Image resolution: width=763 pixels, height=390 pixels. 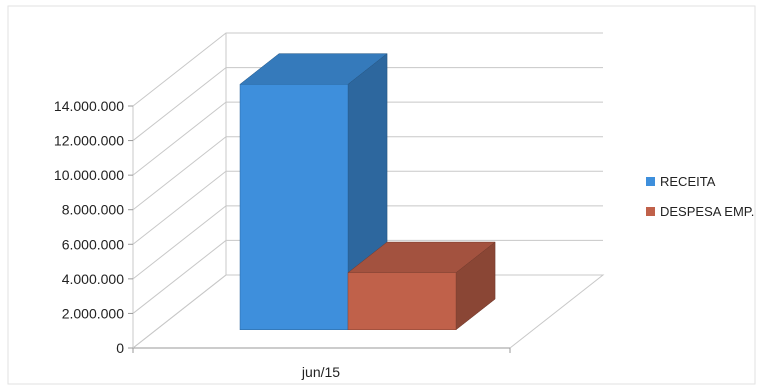 What do you see at coordinates (93, 313) in the screenshot?
I see `y-tick-label: 2.000.000` at bounding box center [93, 313].